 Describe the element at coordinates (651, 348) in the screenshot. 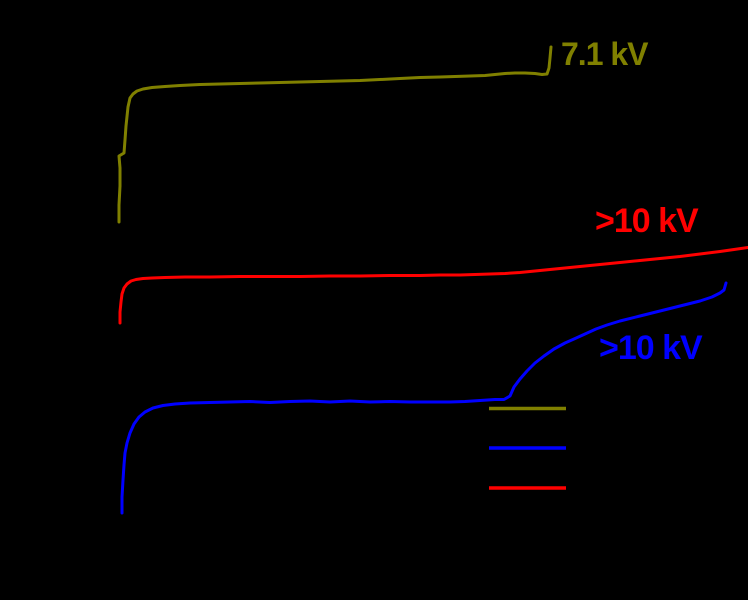

I see `annotation-blue: >10 kV` at that location.